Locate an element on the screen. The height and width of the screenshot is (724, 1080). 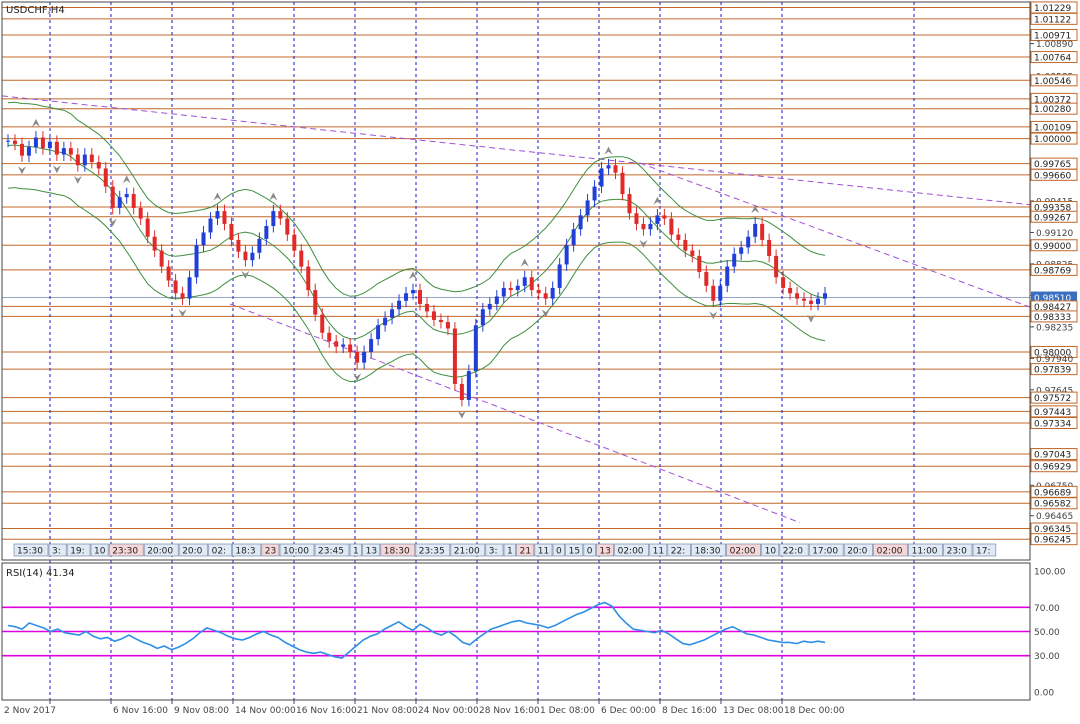
time-label: 22:0 is located at coordinates (793, 552).